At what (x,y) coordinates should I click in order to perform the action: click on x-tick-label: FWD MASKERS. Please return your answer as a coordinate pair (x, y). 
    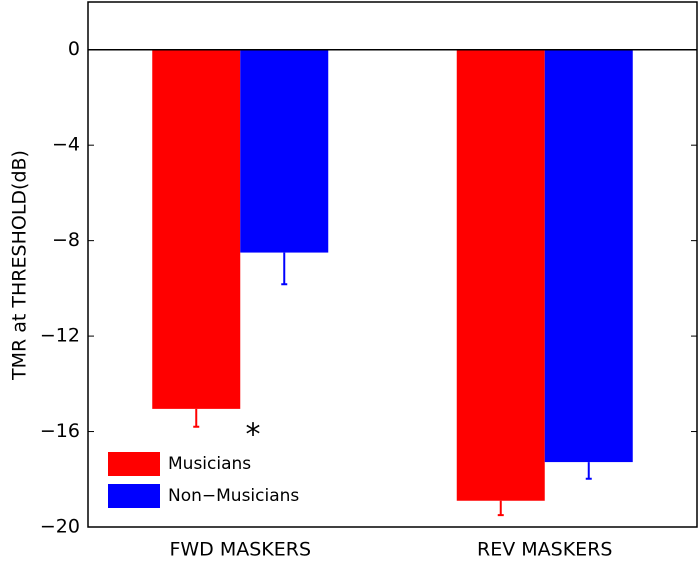
    Looking at the image, I should click on (240, 550).